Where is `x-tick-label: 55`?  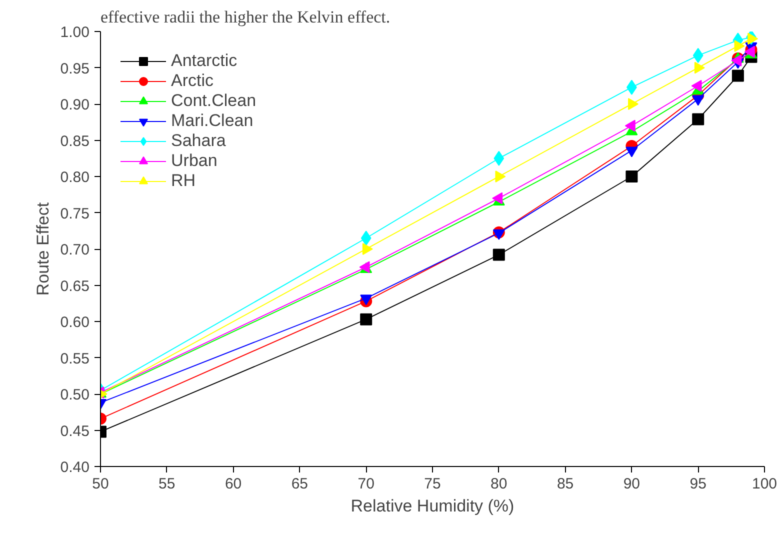
x-tick-label: 55 is located at coordinates (167, 484).